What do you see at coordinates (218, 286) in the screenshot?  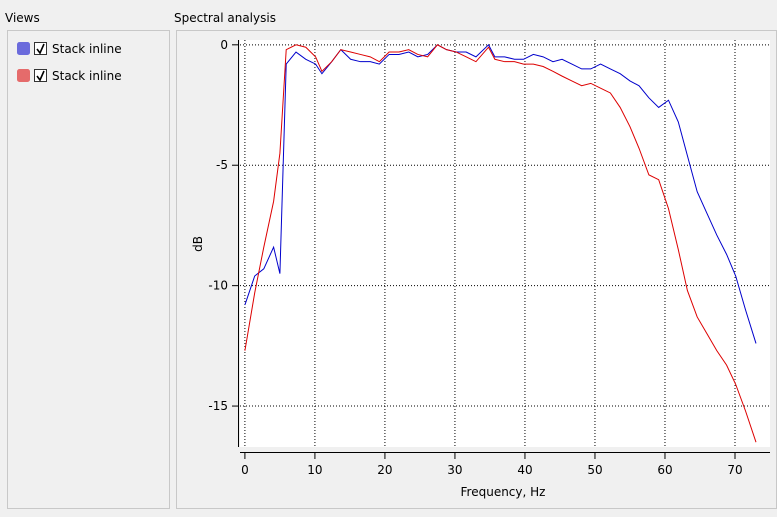 I see `y-tick-label: -10` at bounding box center [218, 286].